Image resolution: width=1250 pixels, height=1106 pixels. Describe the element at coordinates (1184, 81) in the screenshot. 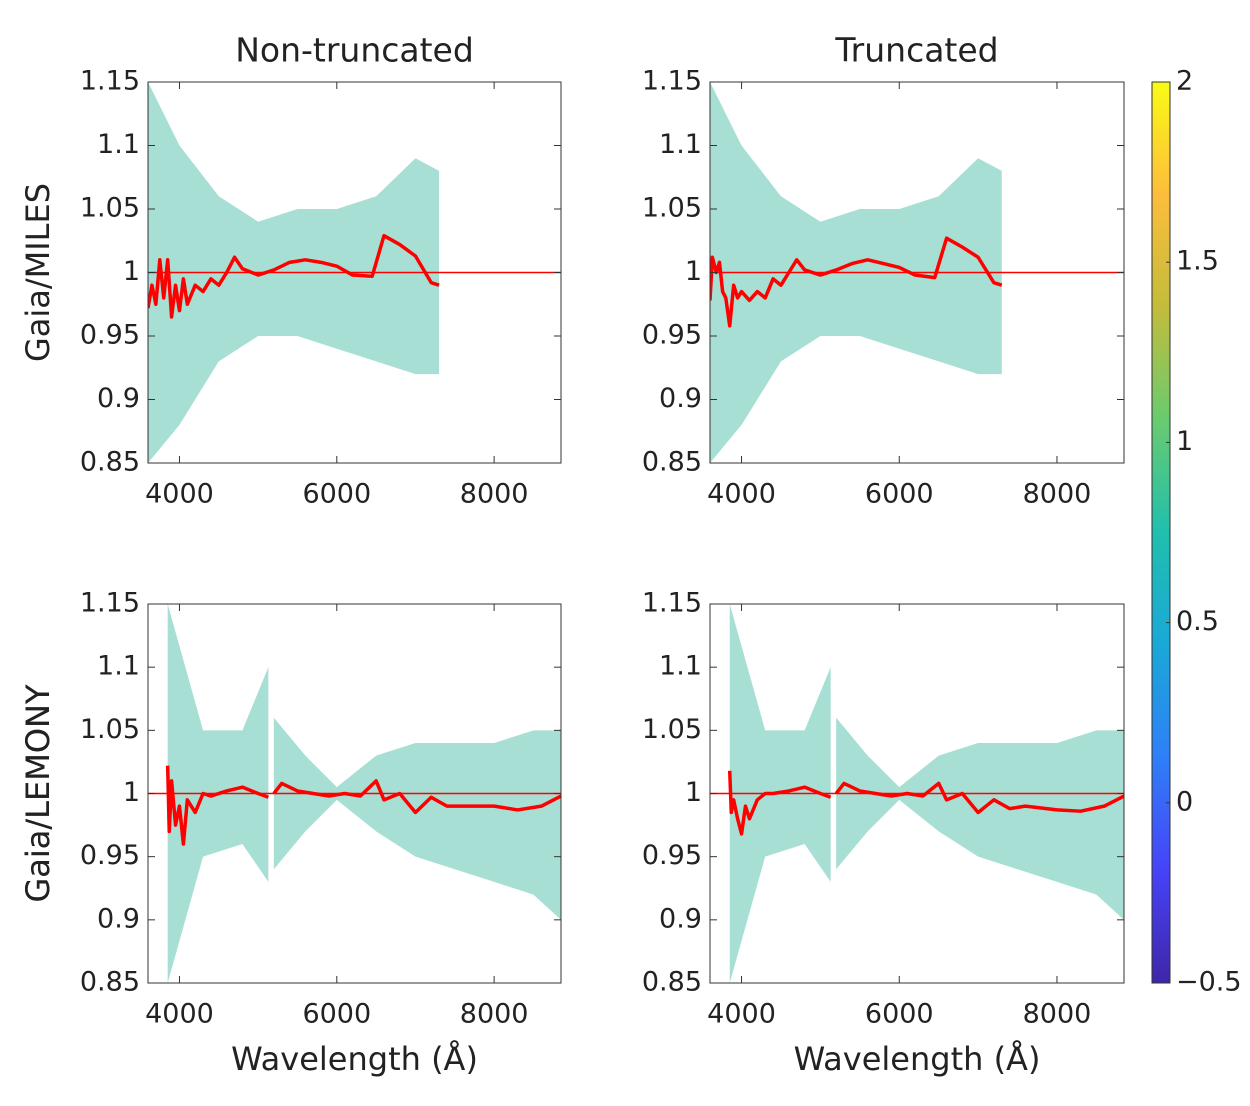

I see `colorbar-tick-label: 2` at that location.